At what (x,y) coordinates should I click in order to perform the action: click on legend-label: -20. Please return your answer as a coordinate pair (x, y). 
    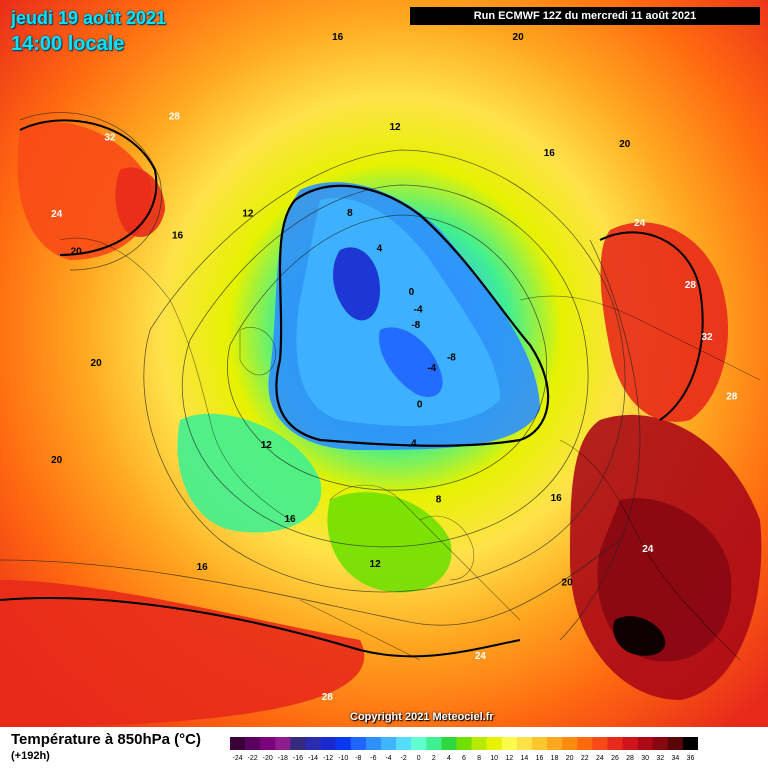
    Looking at the image, I should click on (268, 758).